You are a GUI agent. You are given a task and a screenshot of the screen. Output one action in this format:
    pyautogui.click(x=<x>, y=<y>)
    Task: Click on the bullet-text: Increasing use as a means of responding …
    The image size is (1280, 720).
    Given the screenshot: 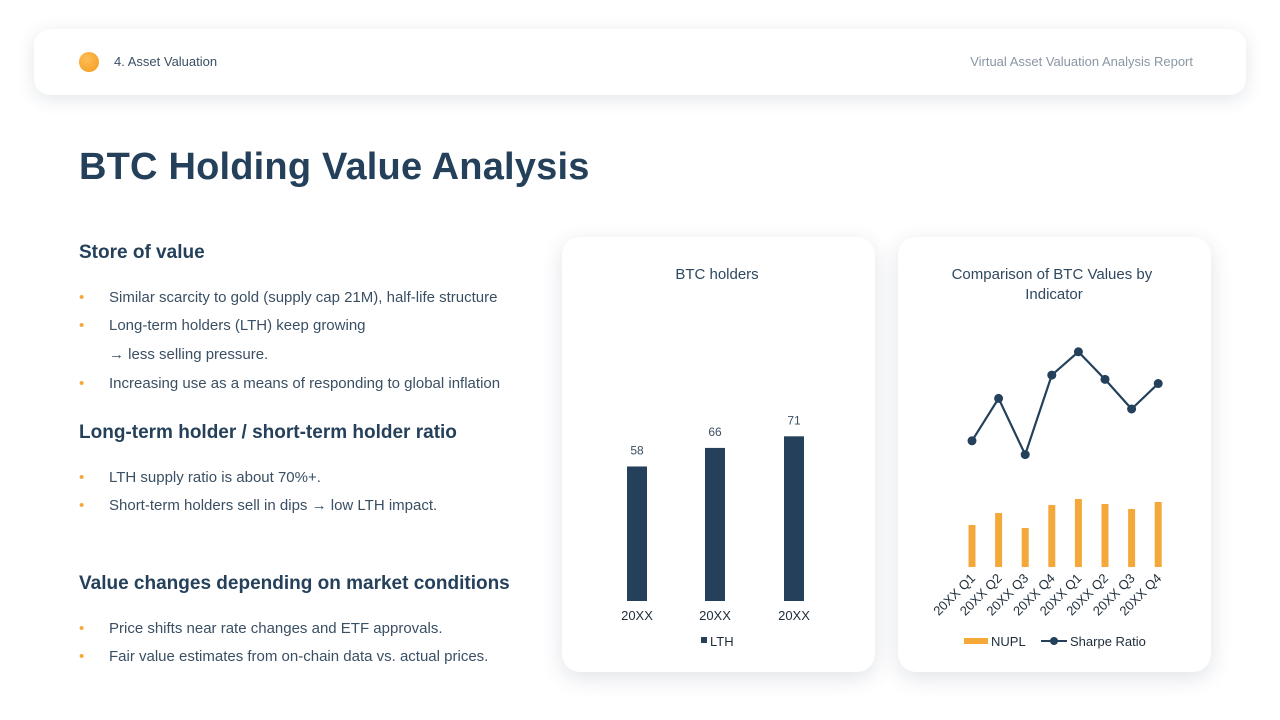 What is the action you would take?
    pyautogui.click(x=305, y=383)
    